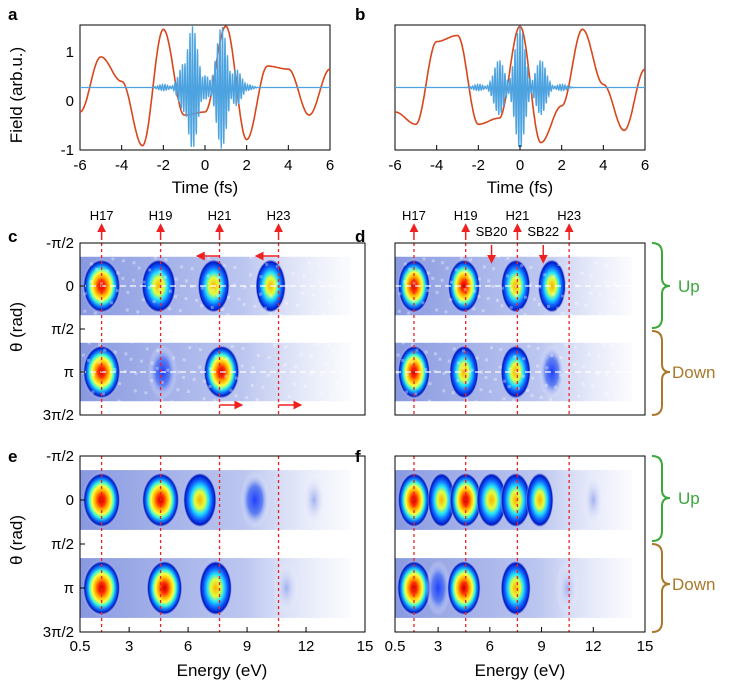 The image size is (730, 691). What do you see at coordinates (517, 215) in the screenshot?
I see `harmonic-label: H21` at bounding box center [517, 215].